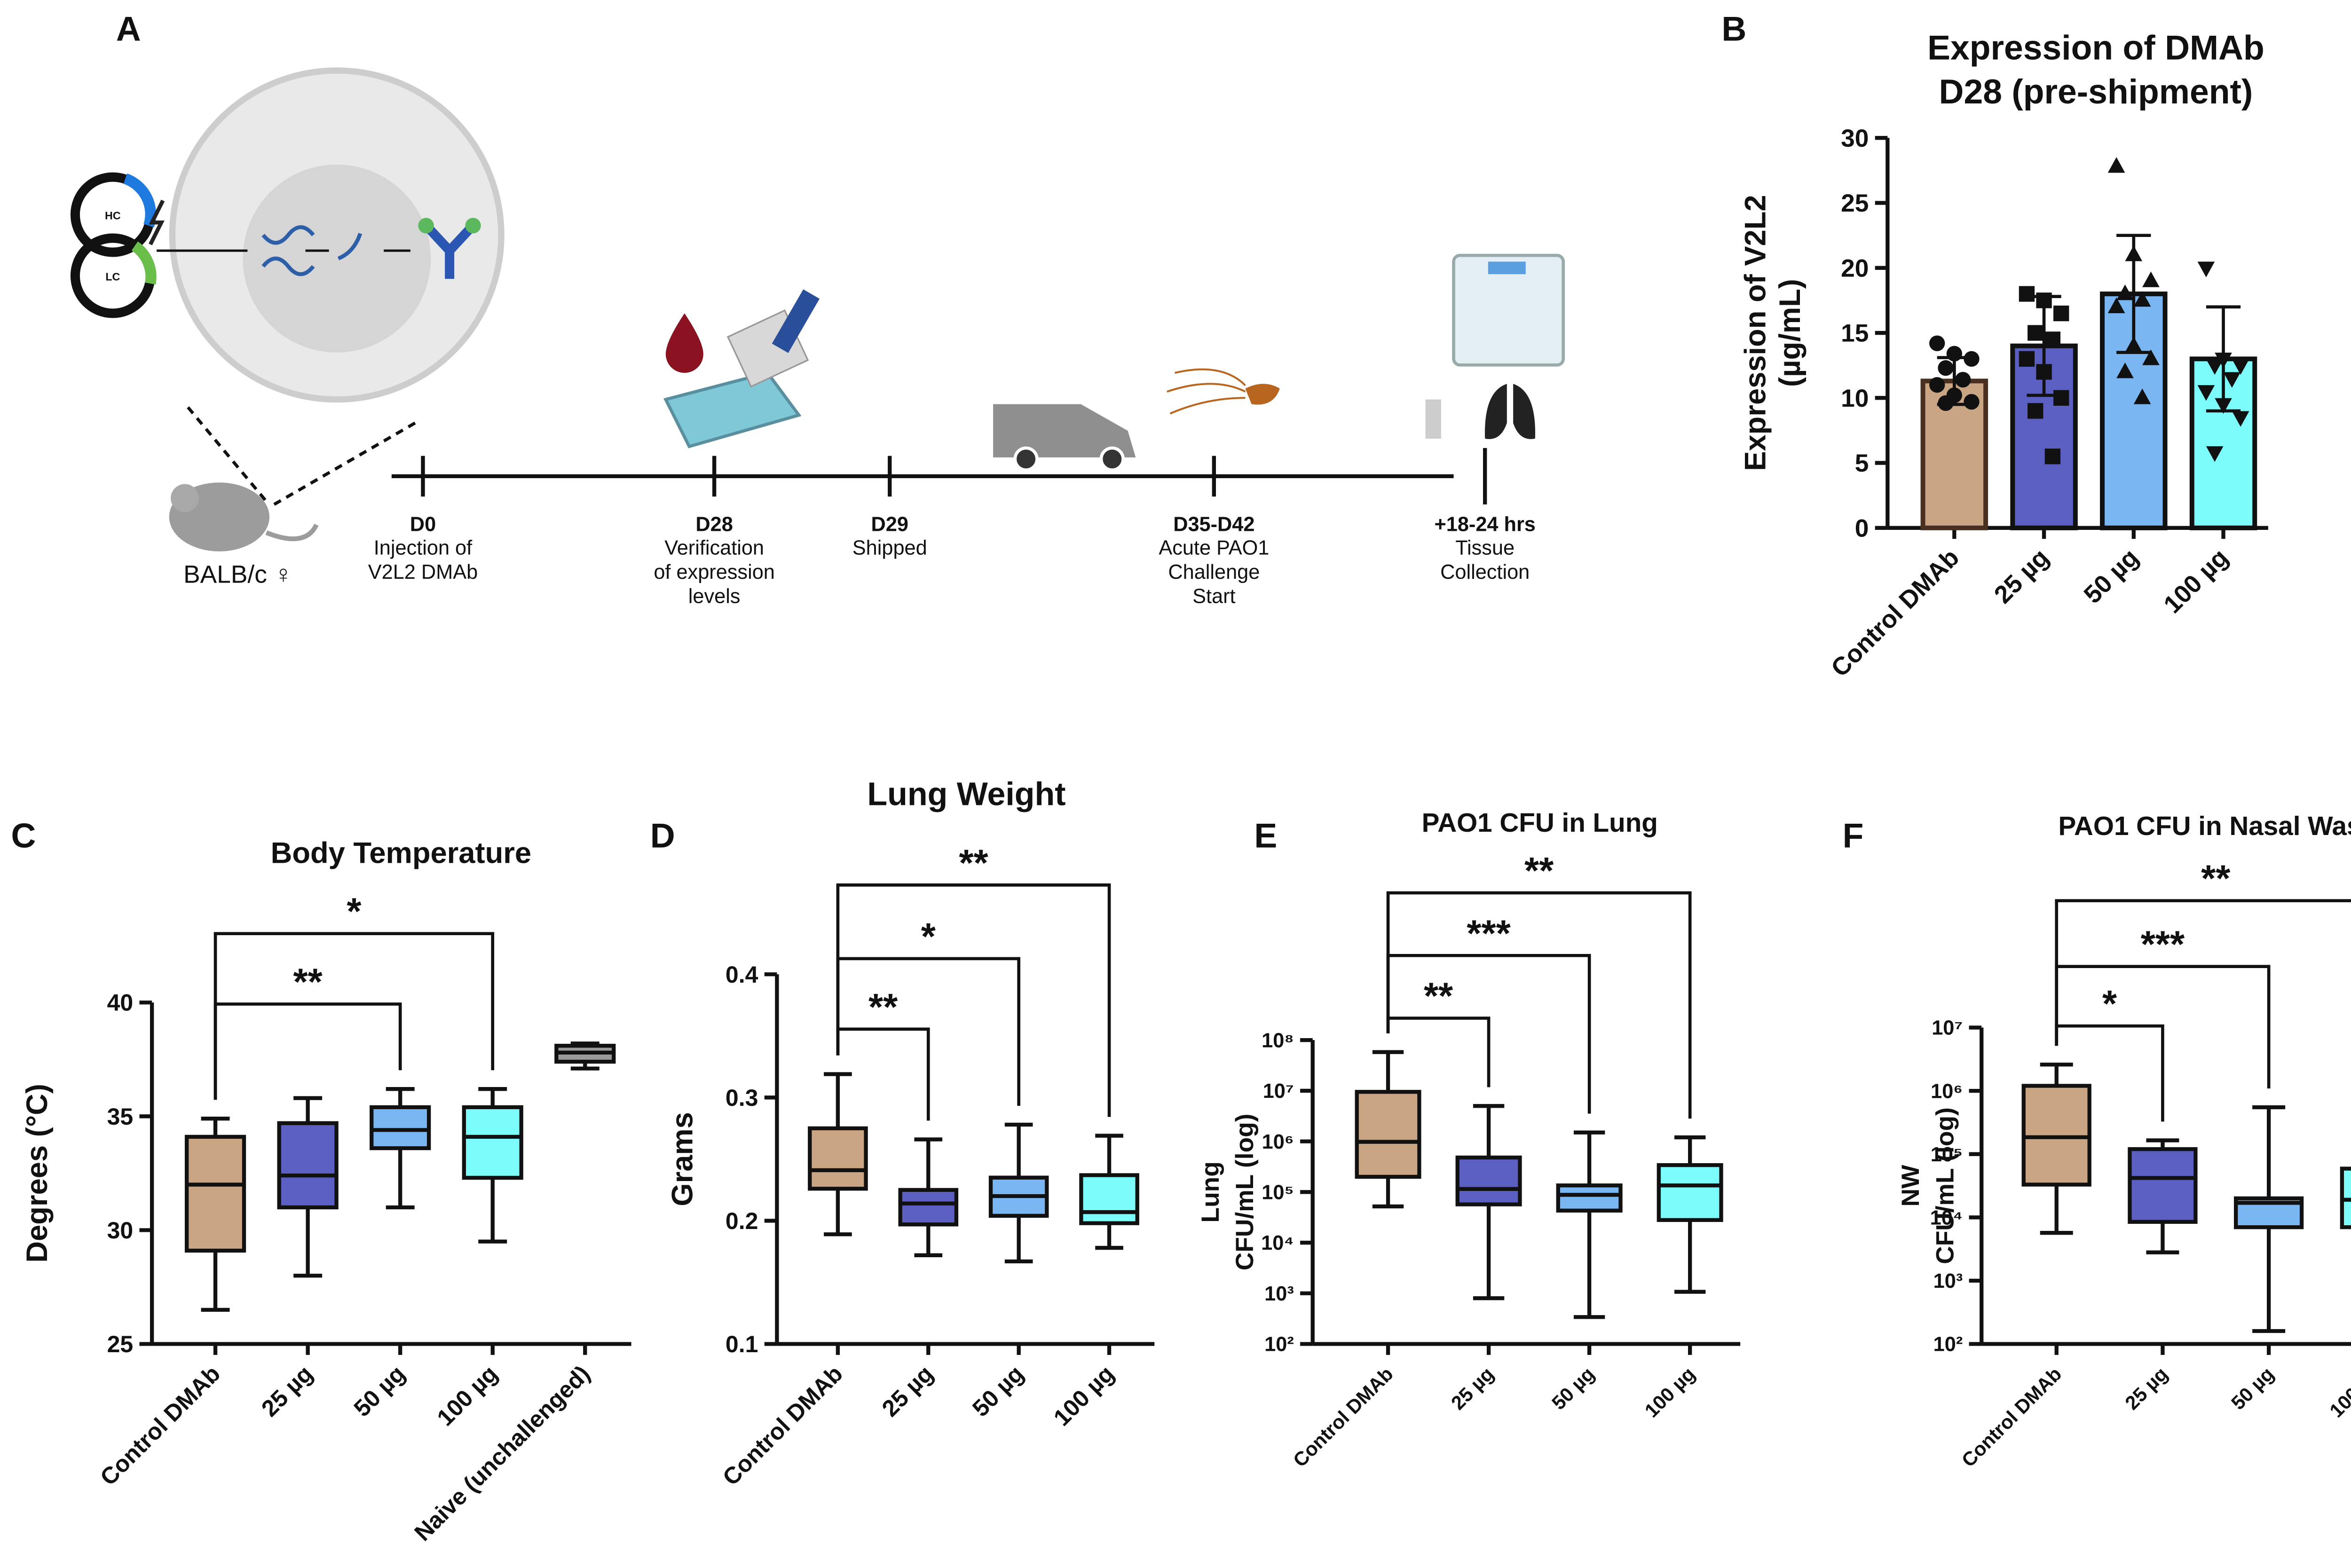 The image size is (2351, 1568). I want to click on chart-title: D28 (pre-shipment), so click(2096, 92).